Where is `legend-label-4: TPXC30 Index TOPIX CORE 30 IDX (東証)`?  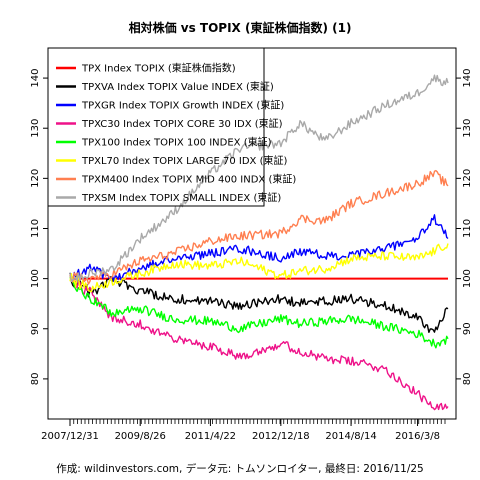 legend-label-4: TPXC30 Index TOPIX CORE 30 IDX (東証) is located at coordinates (182, 123).